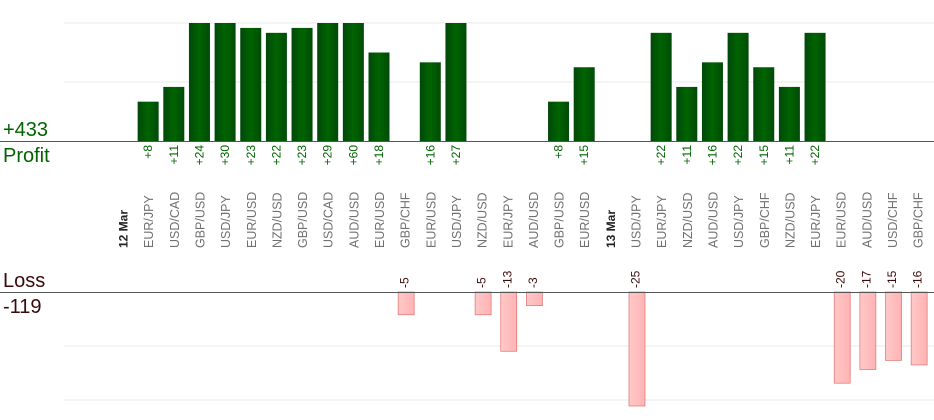 The image size is (934, 420). Describe the element at coordinates (636, 279) in the screenshot. I see `loss-data-label: -25` at that location.